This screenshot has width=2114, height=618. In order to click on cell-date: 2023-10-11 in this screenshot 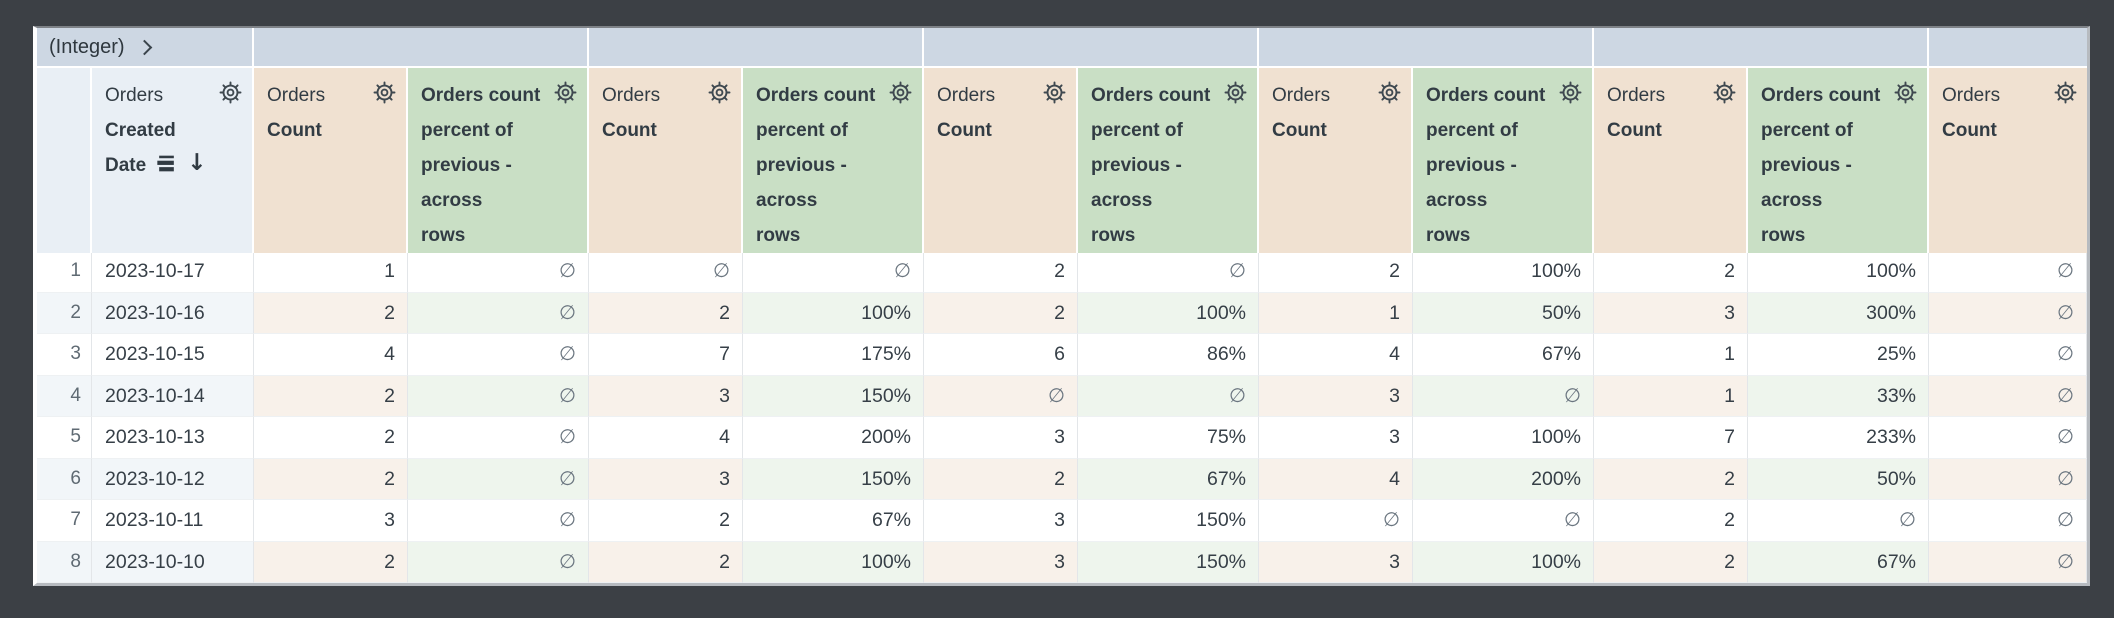, I will do `click(173, 521)`.